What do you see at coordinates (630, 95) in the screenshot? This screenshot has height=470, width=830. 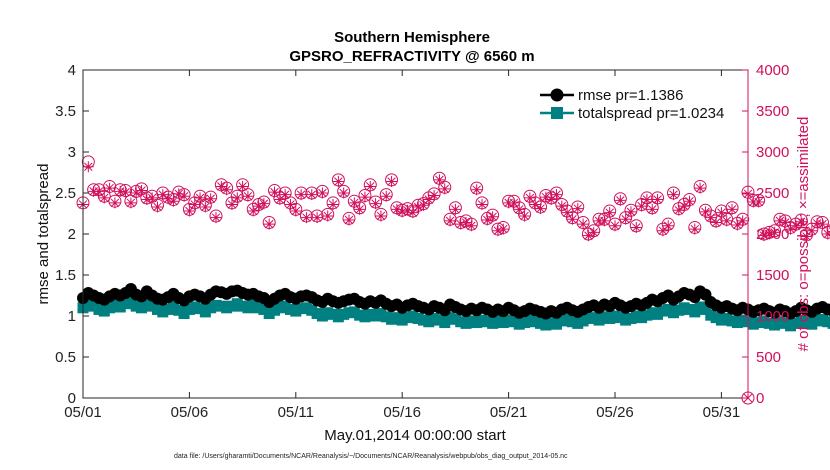 I see `legend-rmse-label: rmse pr=1.1386` at bounding box center [630, 95].